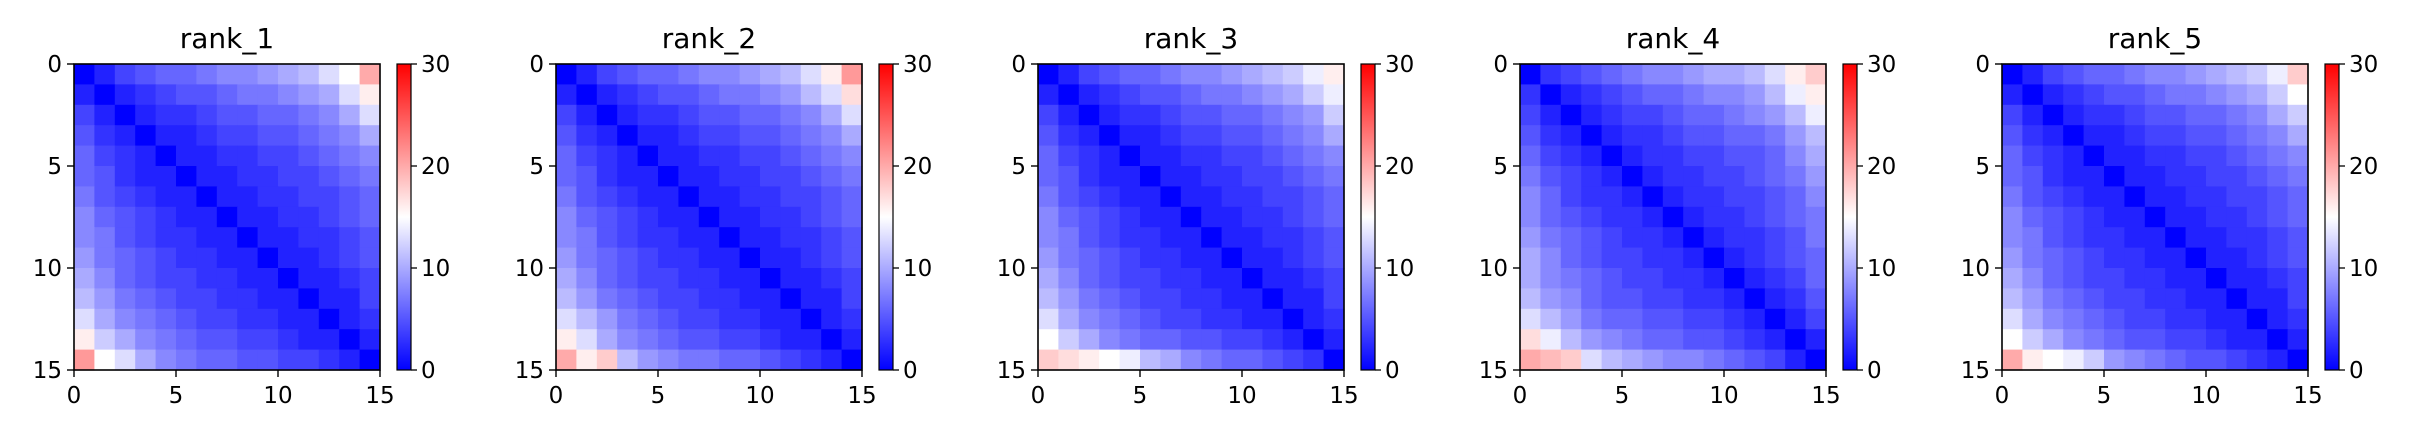  Describe the element at coordinates (1500, 65) in the screenshot. I see `y-tick-label: 0` at that location.